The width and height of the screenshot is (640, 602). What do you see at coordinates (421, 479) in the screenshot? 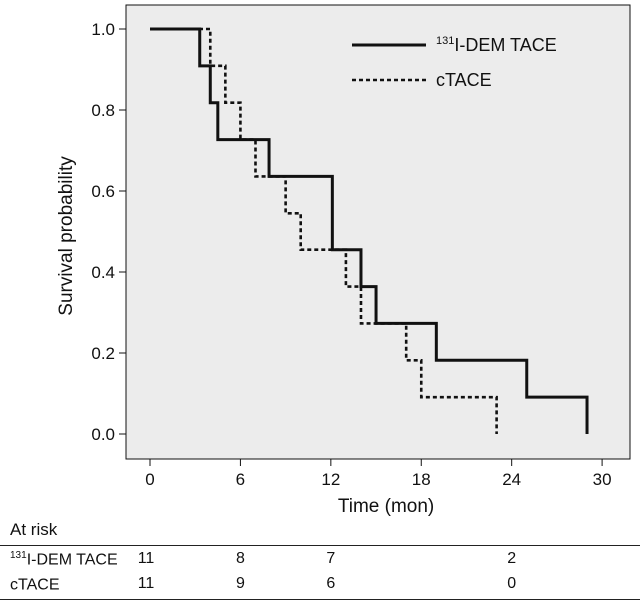
I see `x-tick-label: 18` at bounding box center [421, 479].